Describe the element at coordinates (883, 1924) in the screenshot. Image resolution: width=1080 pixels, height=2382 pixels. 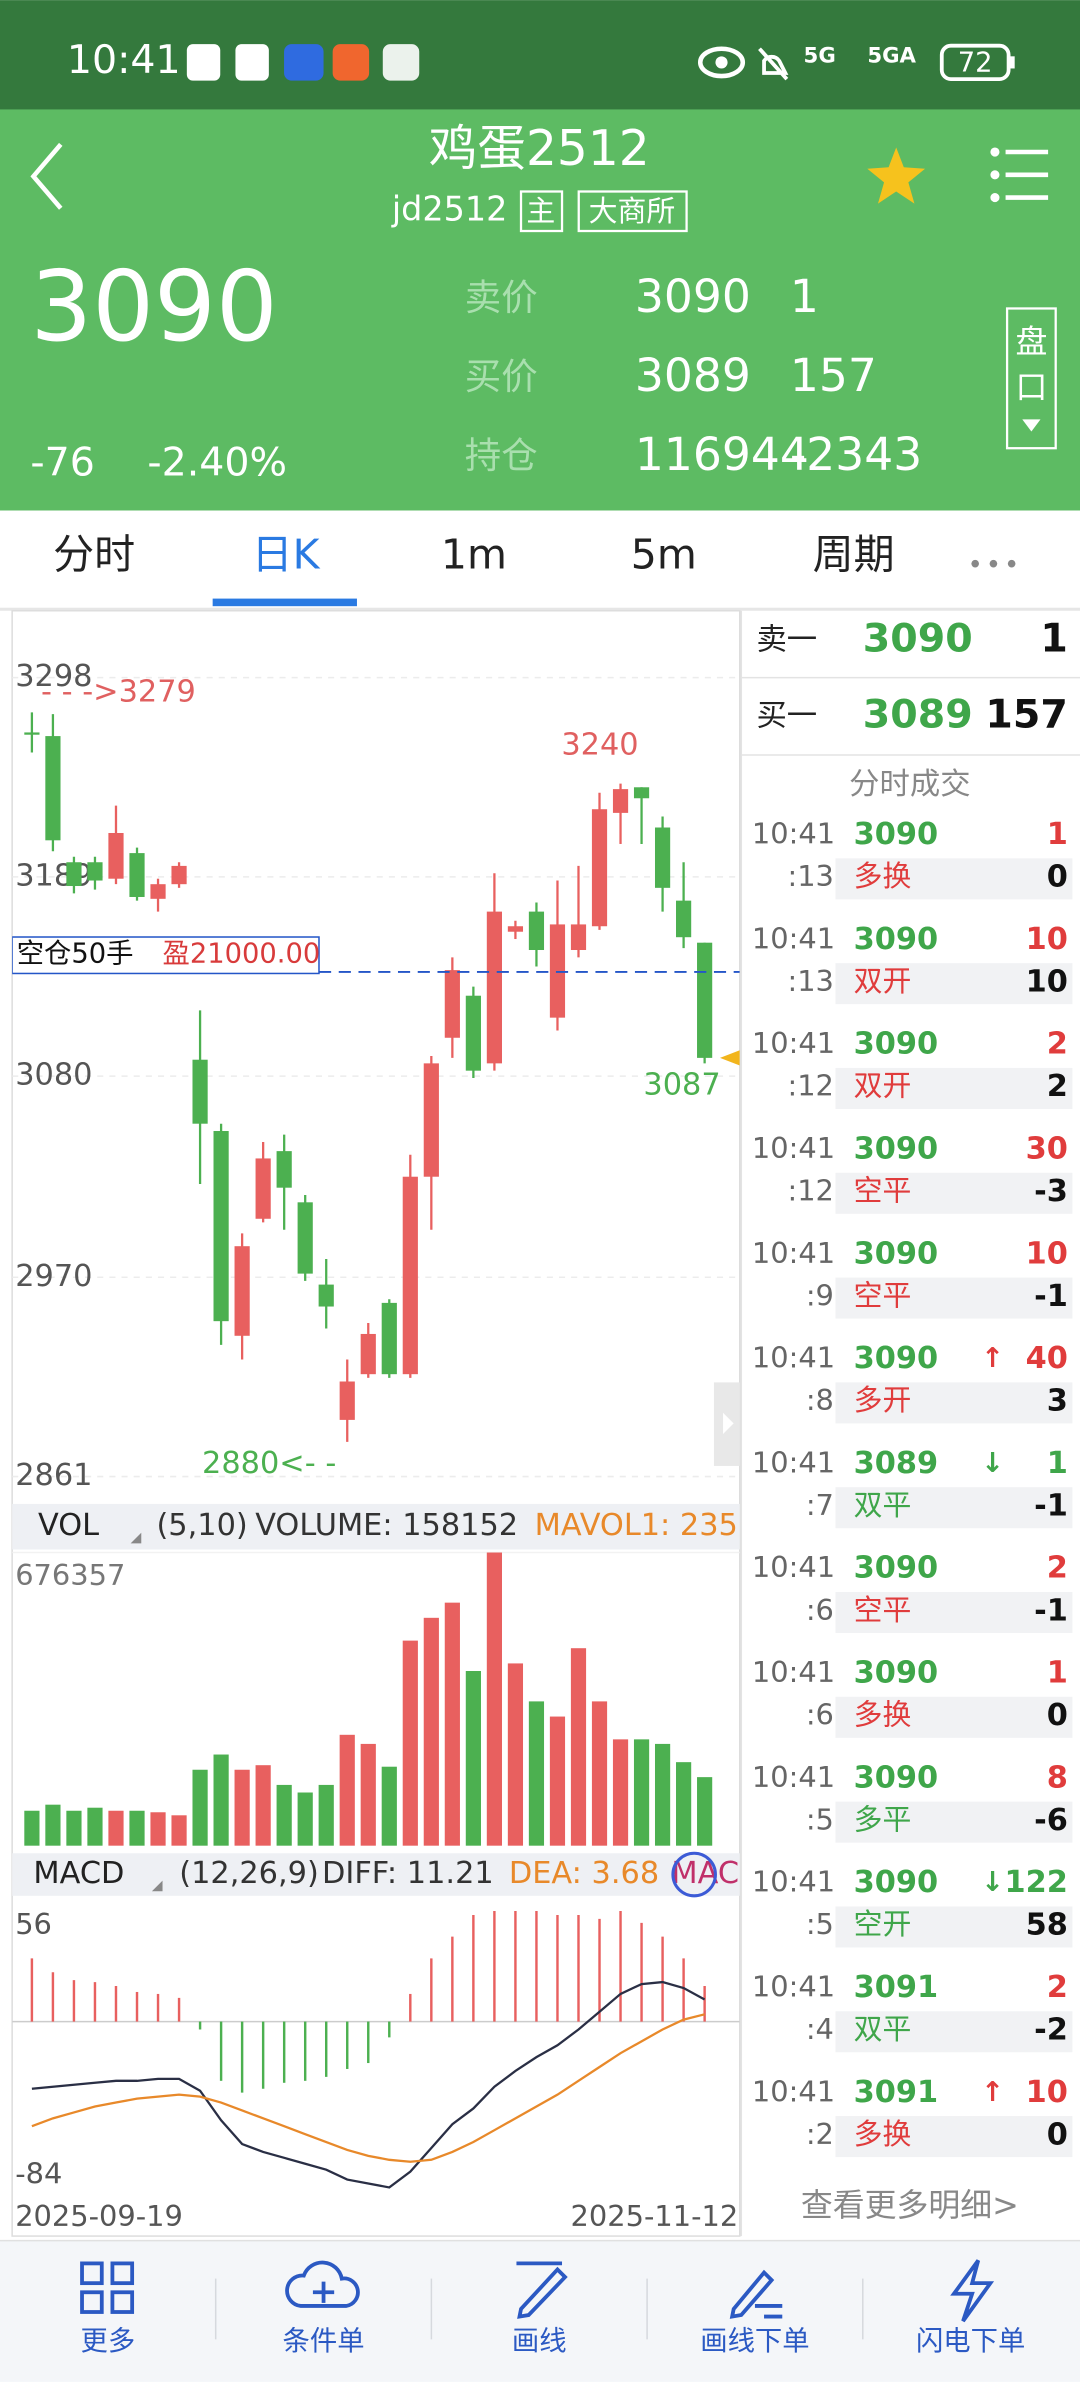
I see `trade-type: 空开` at that location.